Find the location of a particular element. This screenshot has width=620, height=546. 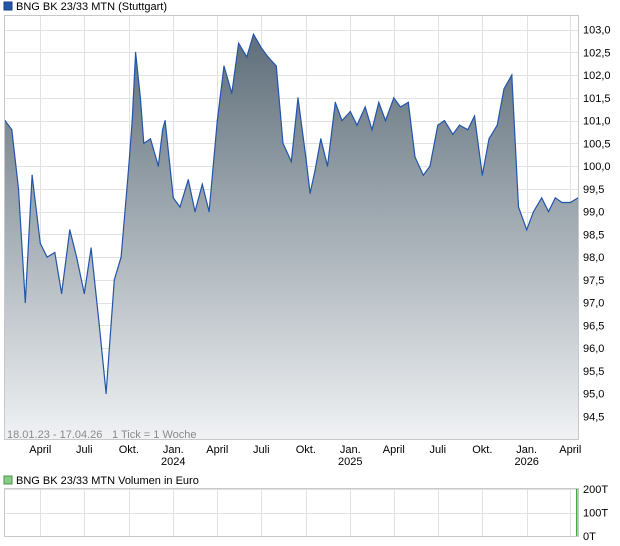

price-y-tick-label: 97,5 is located at coordinates (593, 281).